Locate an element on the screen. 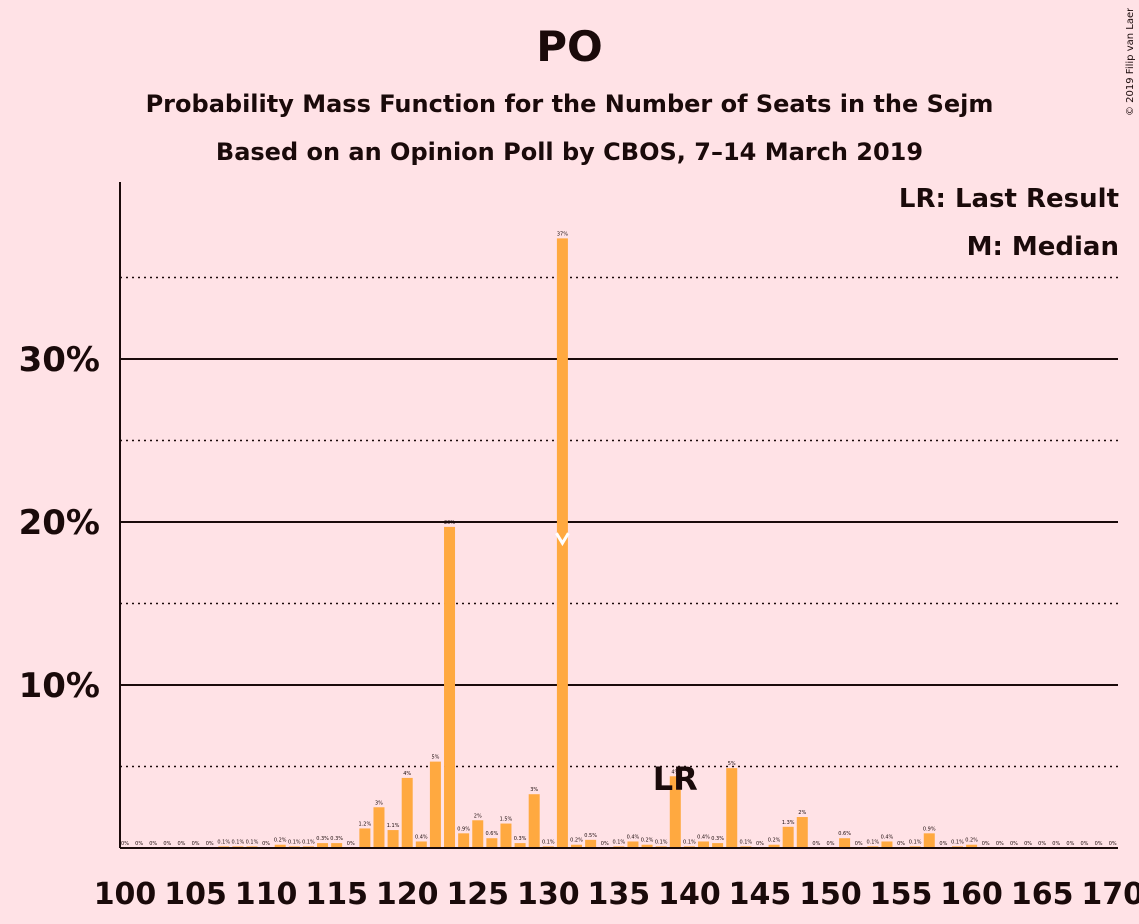  bar-label-156: 0.1% is located at coordinates (915, 842).